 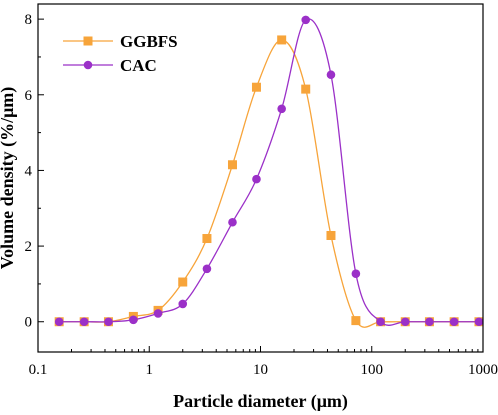 I want to click on legend-label: GGBFS, so click(x=149, y=41).